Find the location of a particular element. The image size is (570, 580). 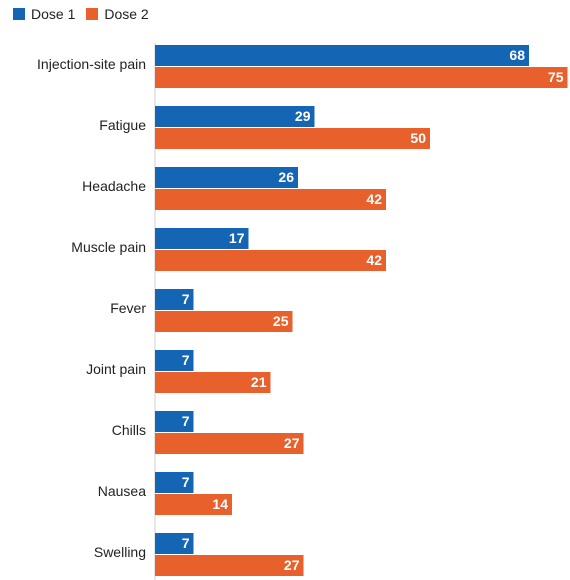

data-label-joint-pain-dose-2: 21 is located at coordinates (259, 382).